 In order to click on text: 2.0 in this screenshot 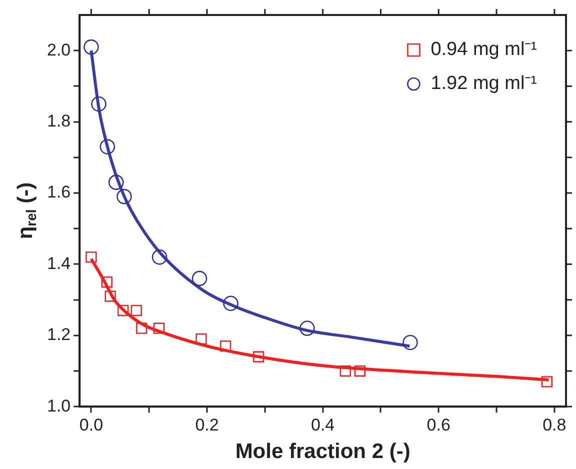, I will do `click(58, 50)`.